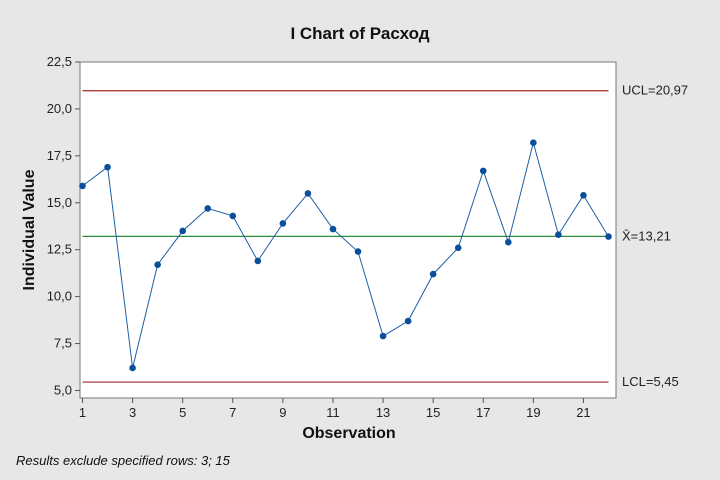 The width and height of the screenshot is (720, 480). I want to click on x-tick-label: 15, so click(433, 412).